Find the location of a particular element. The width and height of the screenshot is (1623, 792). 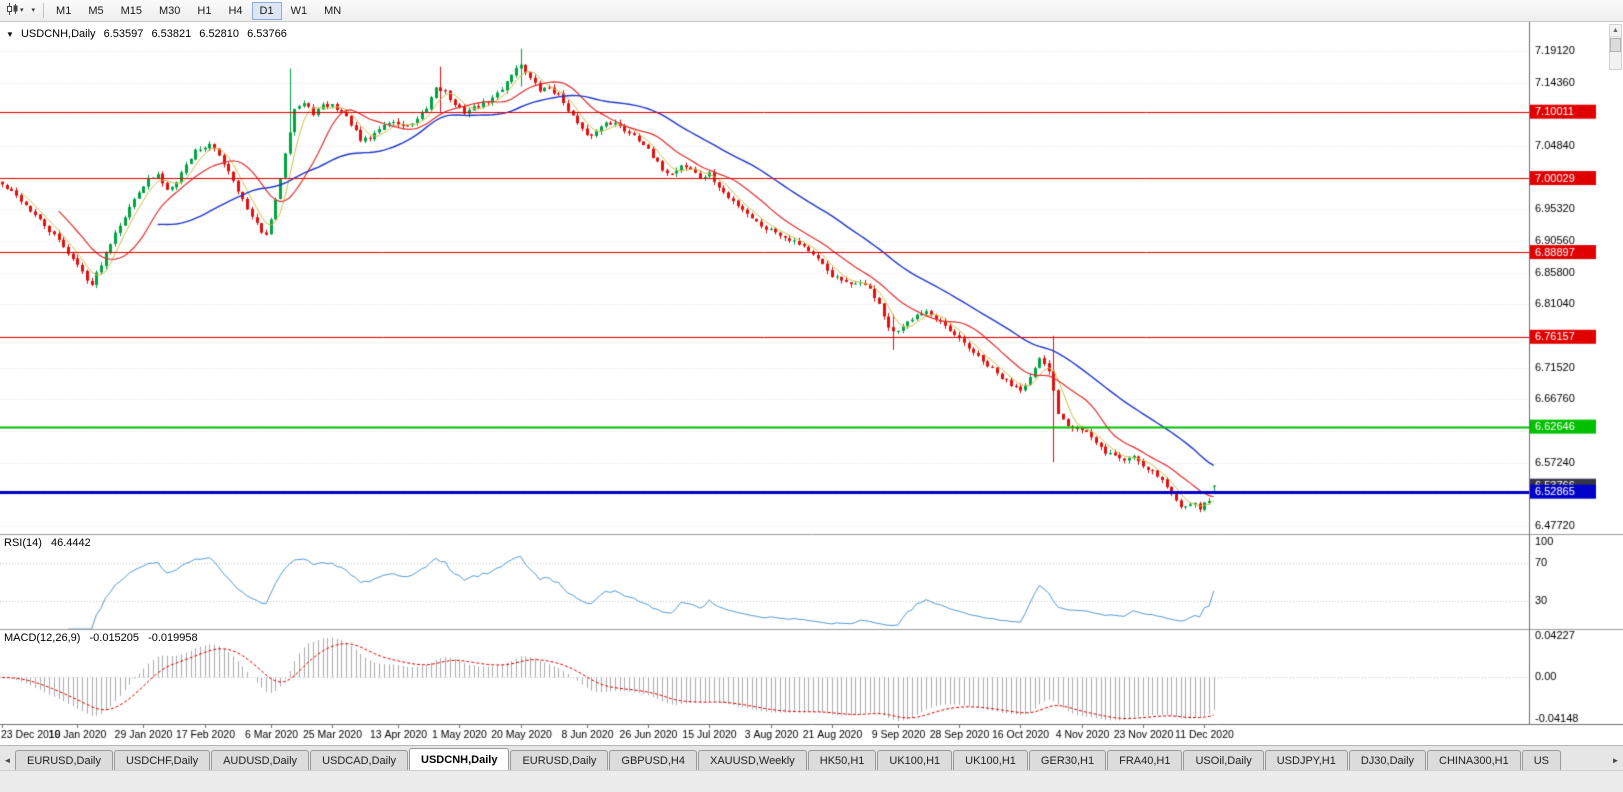

open-value: 6.53597 is located at coordinates (123, 34).